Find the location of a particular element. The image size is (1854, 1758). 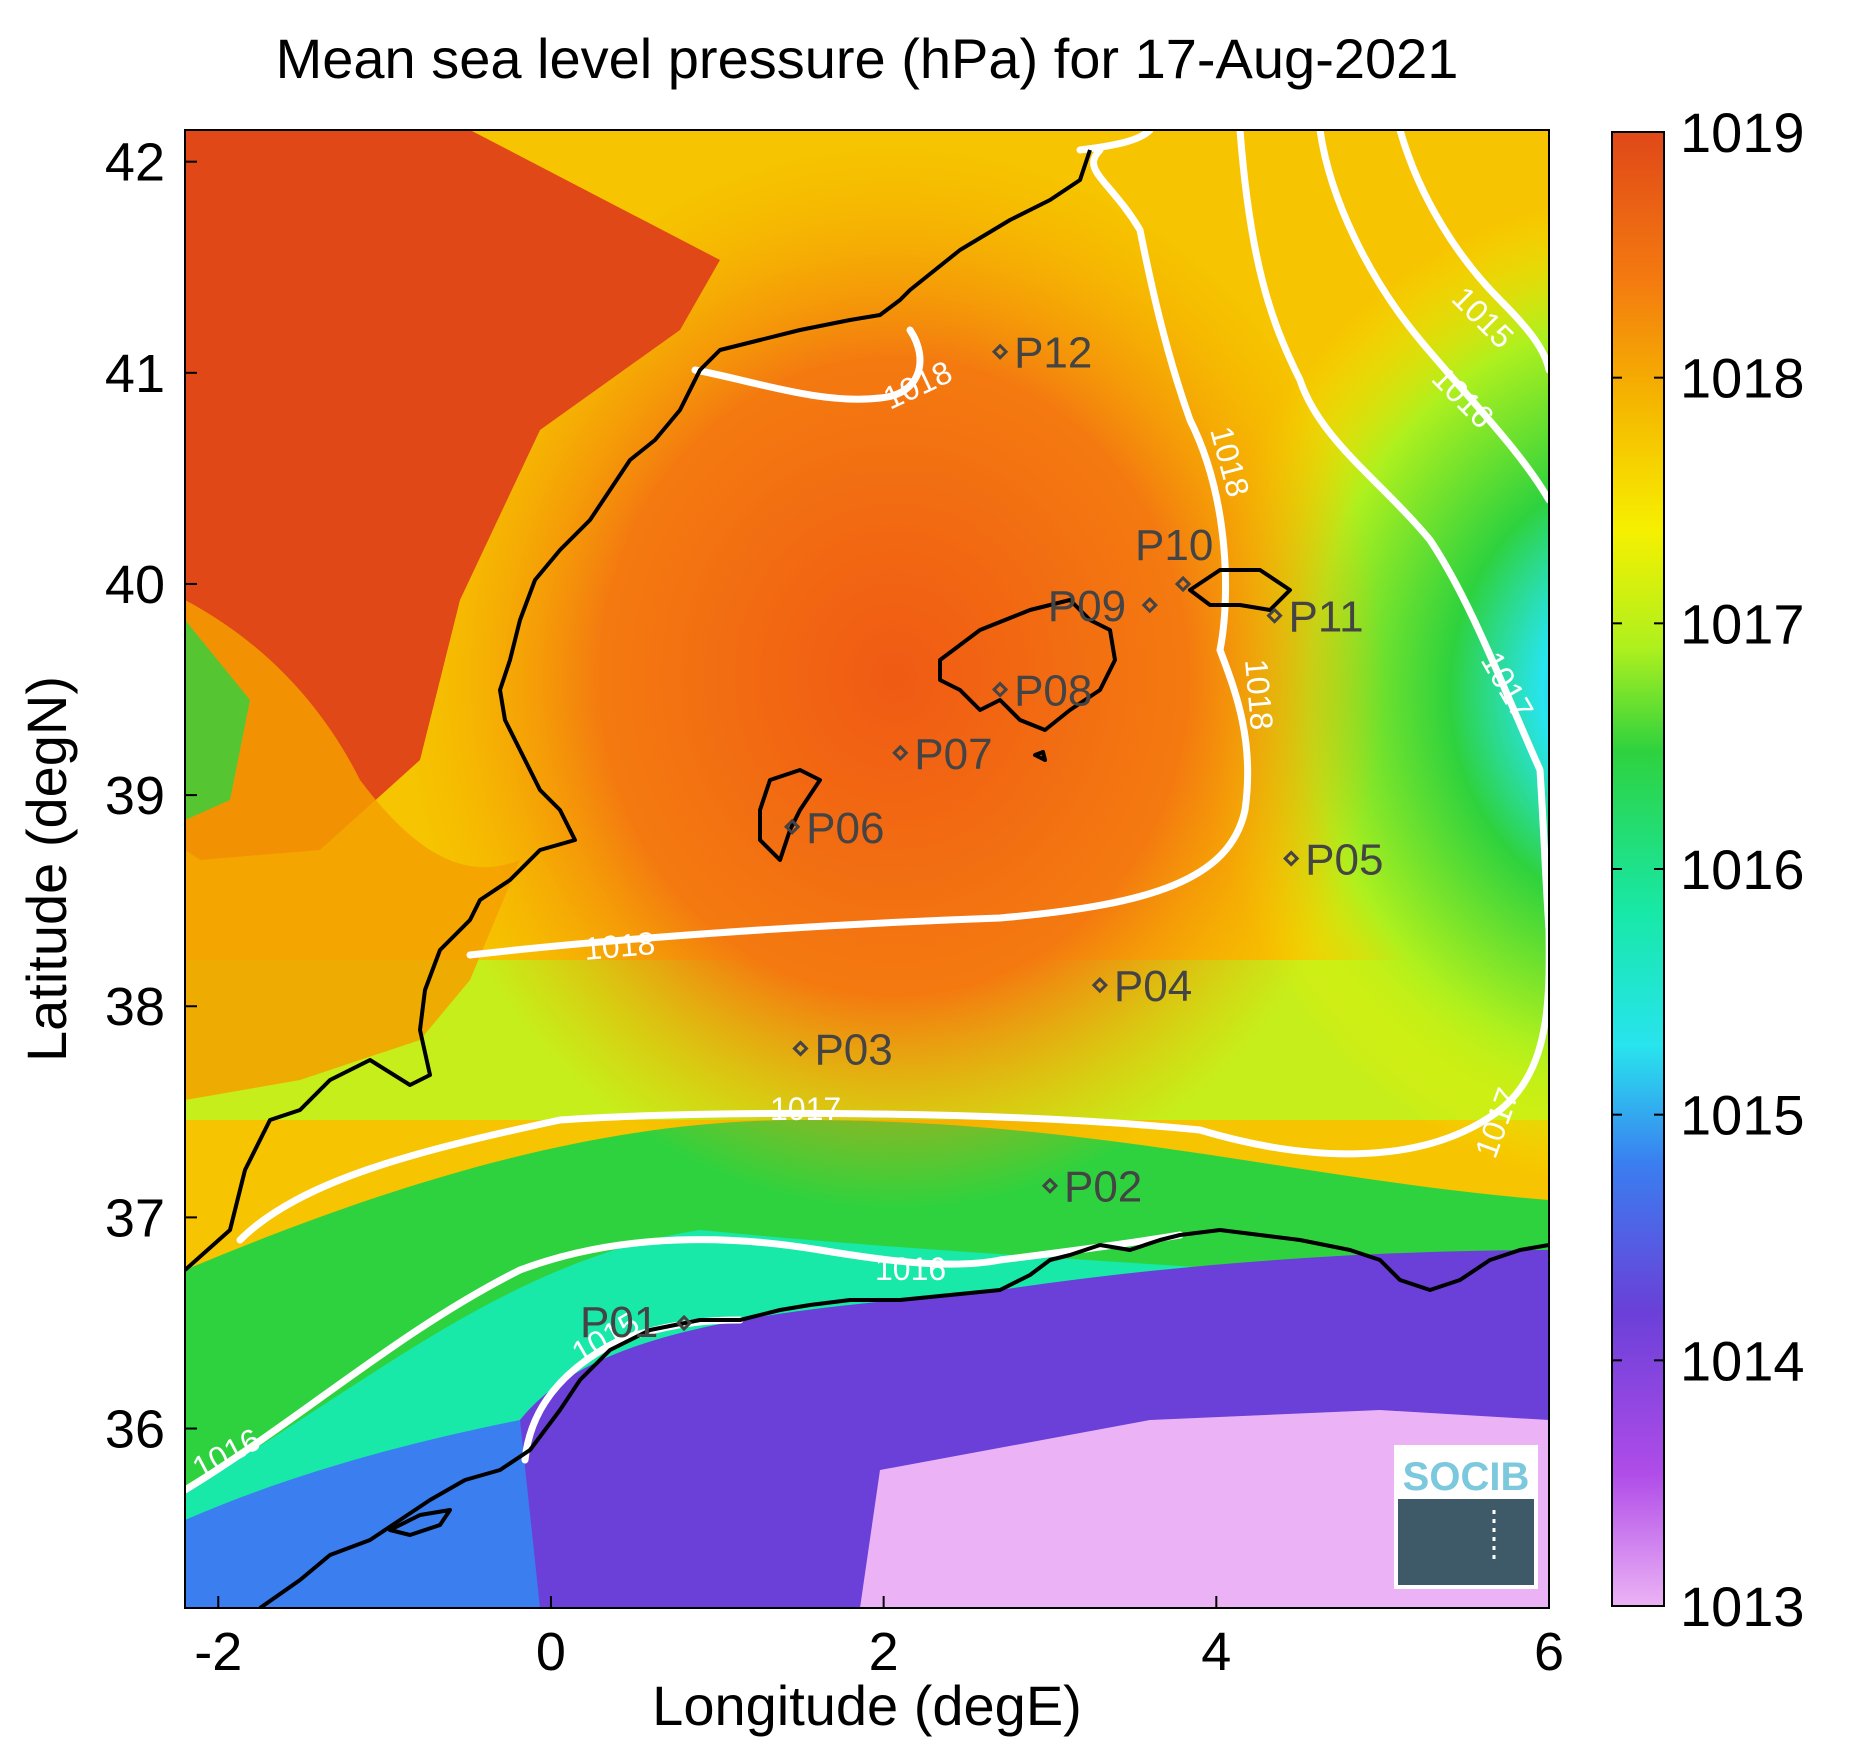

y-axis-ticks: 36 37 38 39 40 41 42 is located at coordinates (151, 796).